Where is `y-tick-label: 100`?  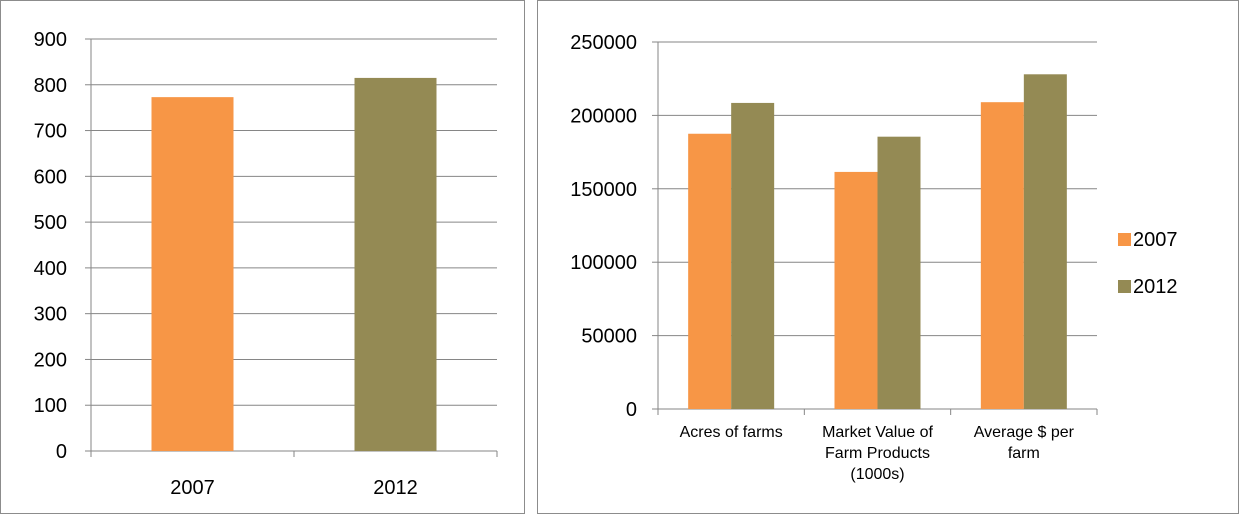 y-tick-label: 100 is located at coordinates (50, 406).